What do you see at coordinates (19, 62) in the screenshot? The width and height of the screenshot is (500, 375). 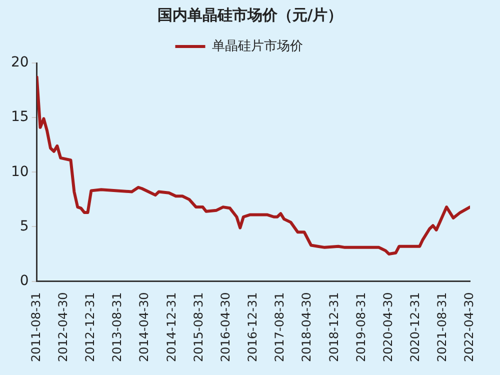 I see `y-tick-label: 20` at bounding box center [19, 62].